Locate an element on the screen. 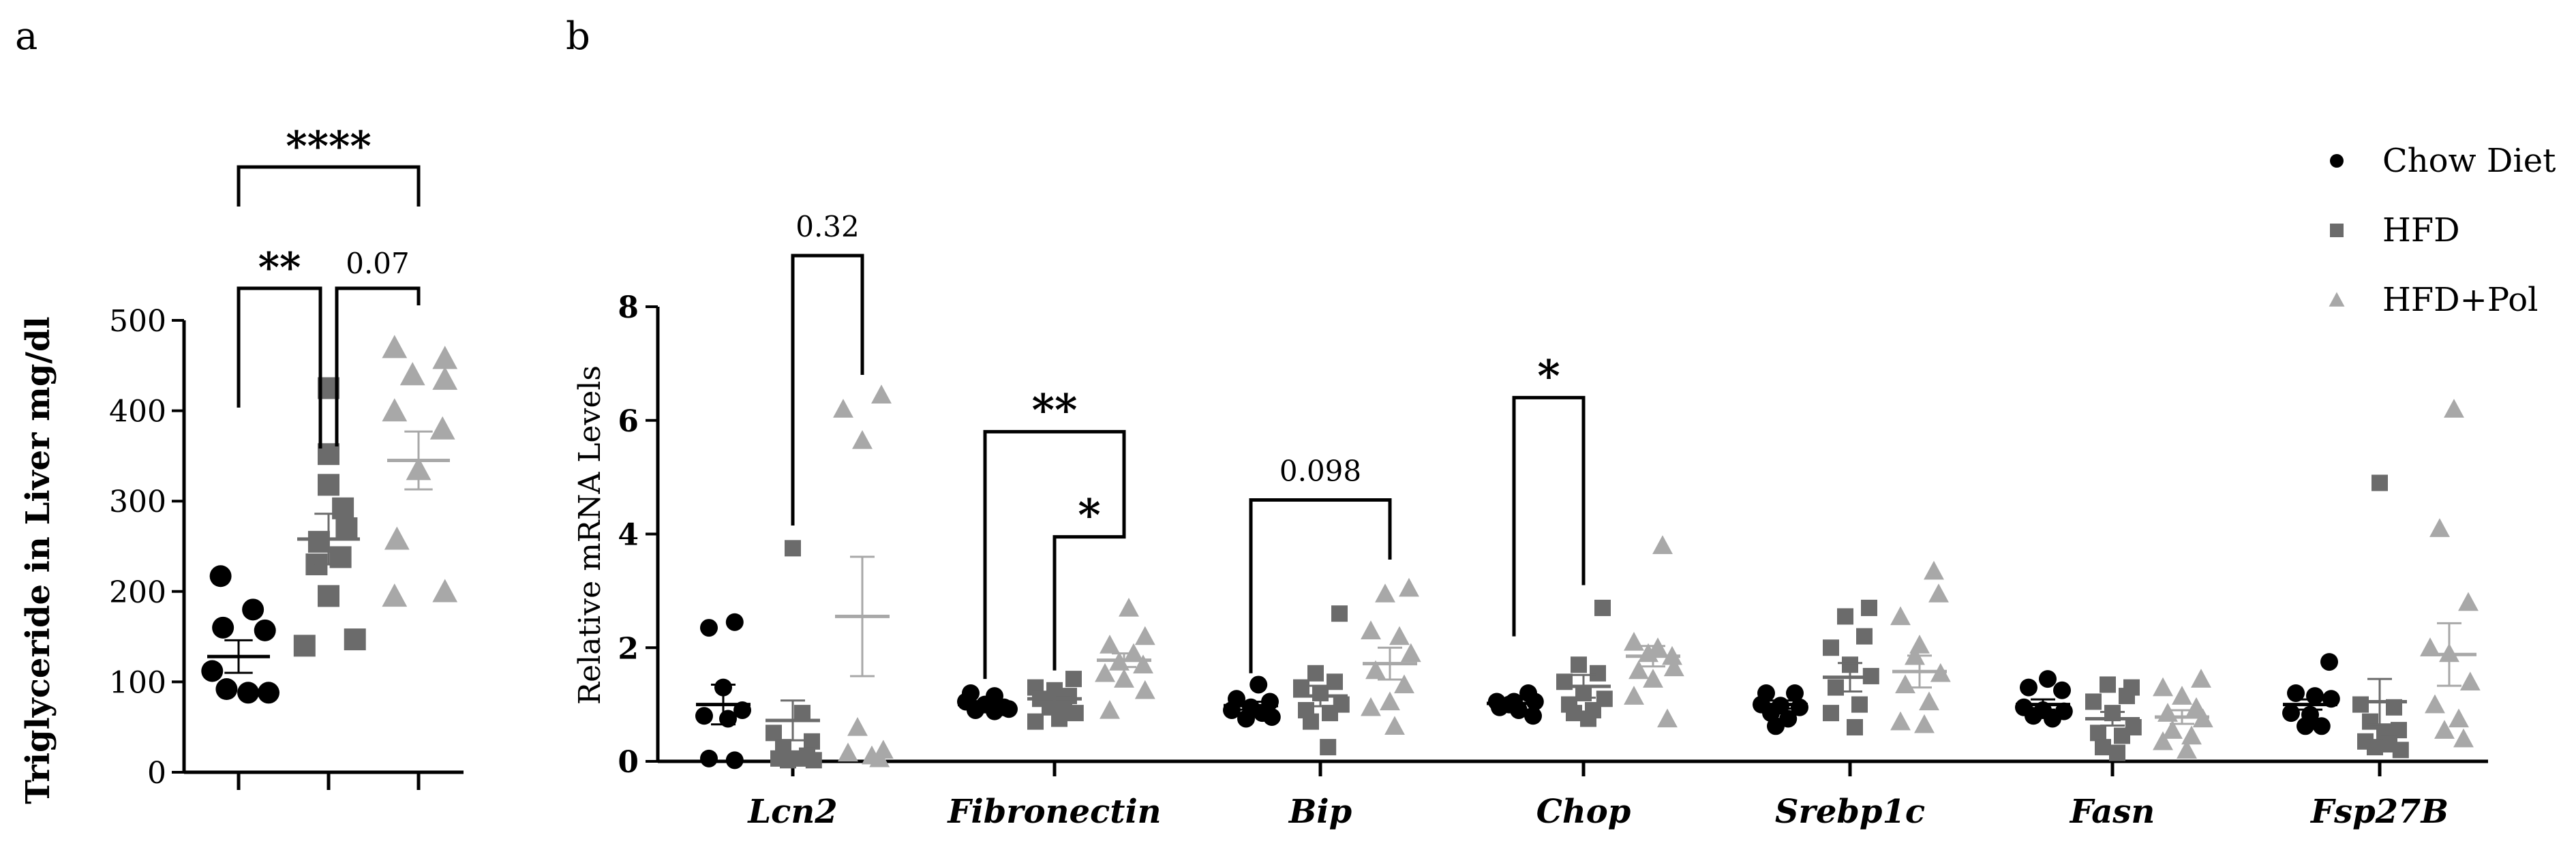 The image size is (2576, 852). panel-b-significance-label: ** is located at coordinates (1055, 410).